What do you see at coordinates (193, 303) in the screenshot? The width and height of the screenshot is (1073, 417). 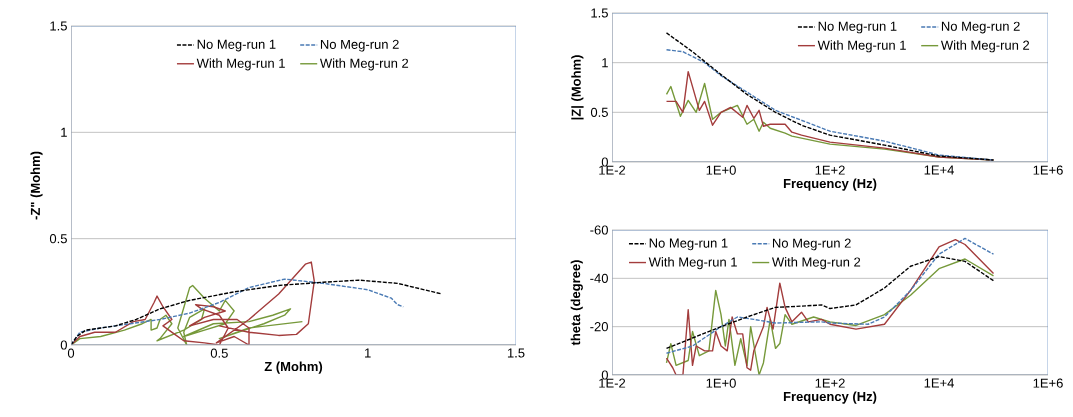 I see `line-series` at bounding box center [193, 303].